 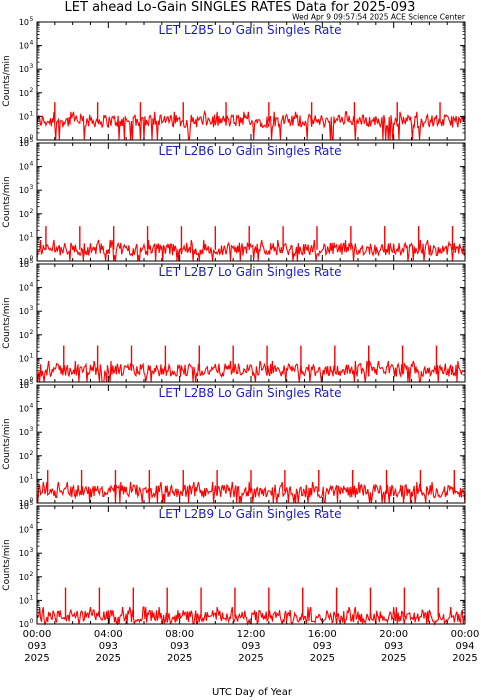 What do you see at coordinates (250, 514) in the screenshot?
I see `panel-5-title: LET L2B9 Lo Gain Singles Rate` at bounding box center [250, 514].